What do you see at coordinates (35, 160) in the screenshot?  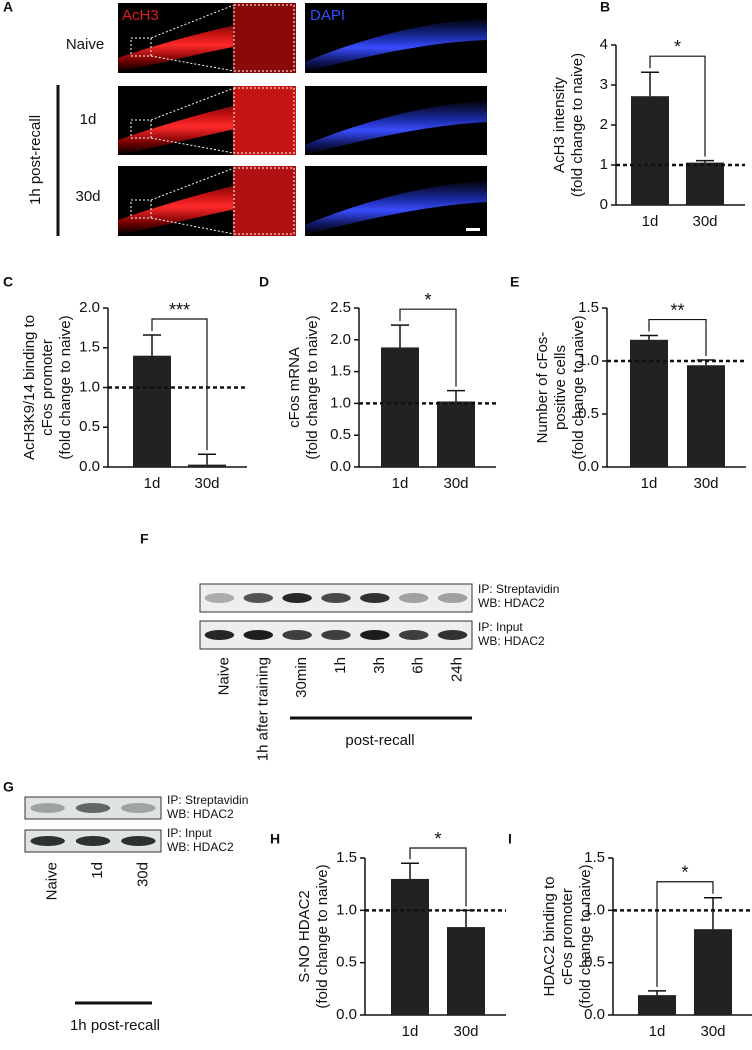 I see `group-label: 1h post-recall` at bounding box center [35, 160].